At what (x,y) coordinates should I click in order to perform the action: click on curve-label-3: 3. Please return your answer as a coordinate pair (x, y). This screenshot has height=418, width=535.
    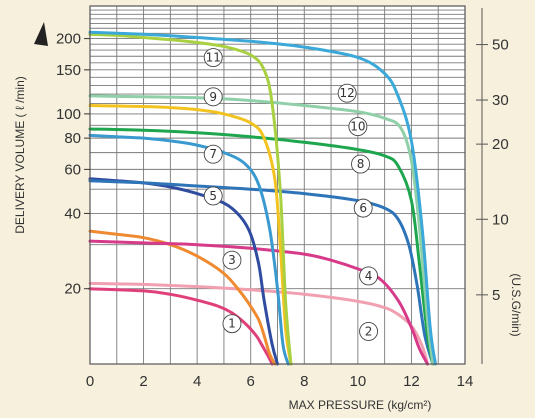
    Looking at the image, I should click on (232, 260).